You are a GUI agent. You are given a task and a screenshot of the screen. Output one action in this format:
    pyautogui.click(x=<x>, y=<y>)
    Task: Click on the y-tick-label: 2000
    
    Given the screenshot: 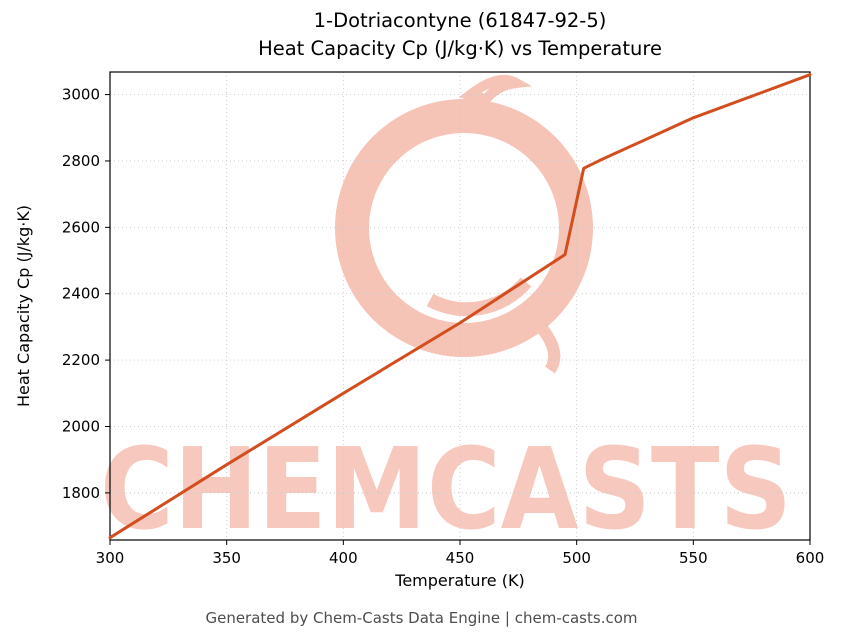 What is the action you would take?
    pyautogui.click(x=81, y=426)
    